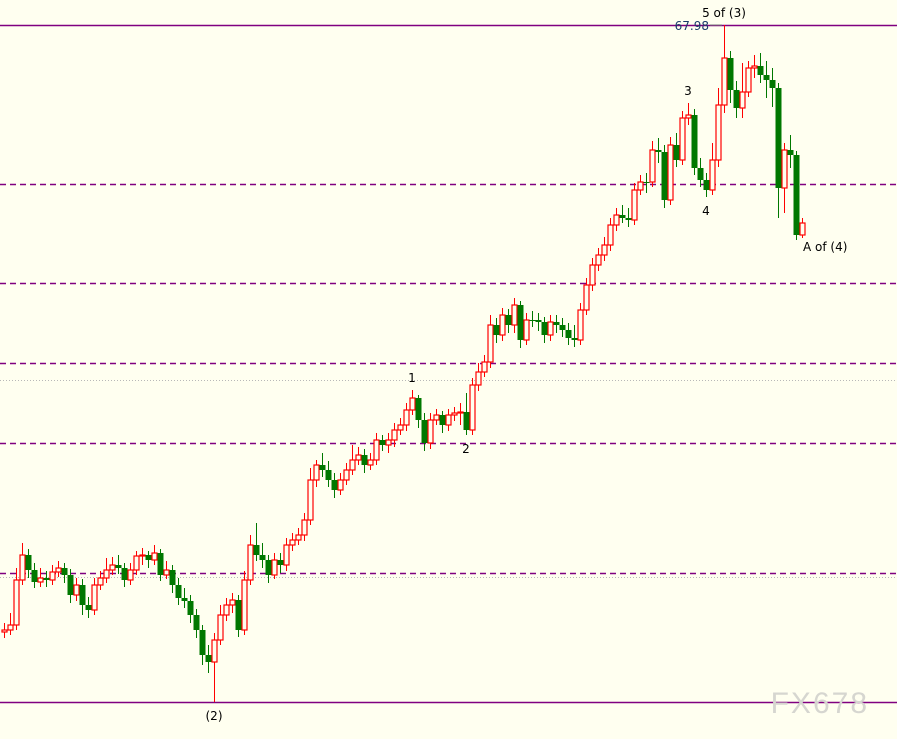  What do you see at coordinates (692, 26) in the screenshot?
I see `price-label: 67.98` at bounding box center [692, 26].